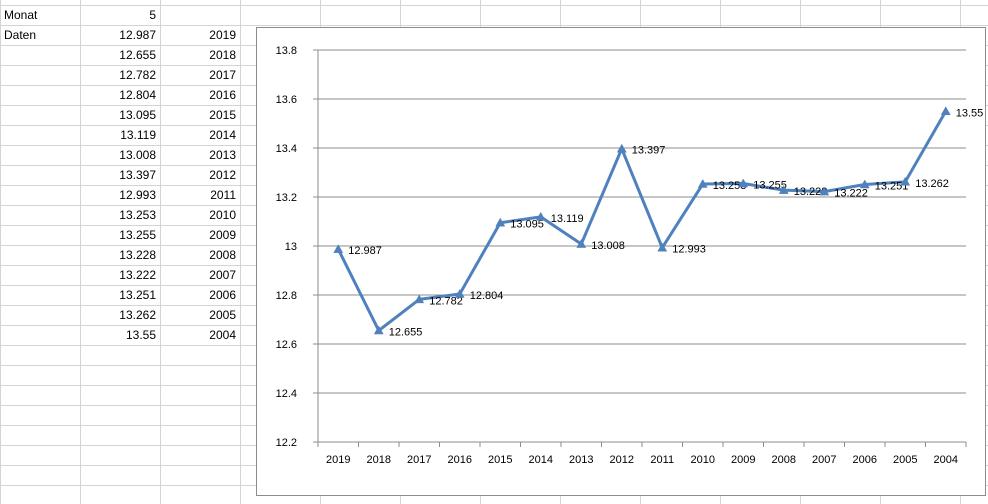 Image resolution: width=988 pixels, height=504 pixels. What do you see at coordinates (286, 296) in the screenshot?
I see `y-tick-label: 12.8` at bounding box center [286, 296].